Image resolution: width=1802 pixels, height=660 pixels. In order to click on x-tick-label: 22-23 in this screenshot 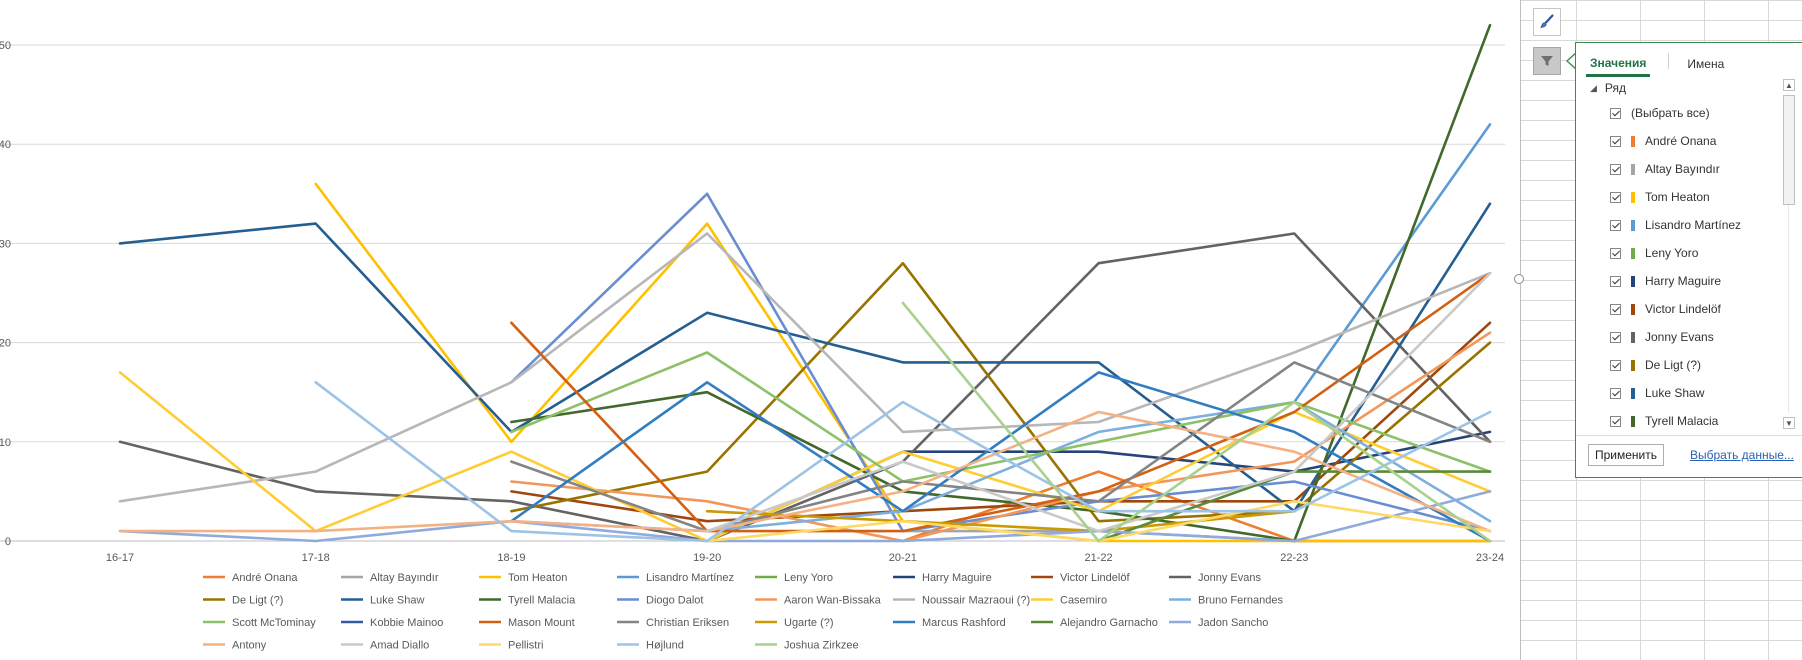, I will do `click(1294, 558)`.